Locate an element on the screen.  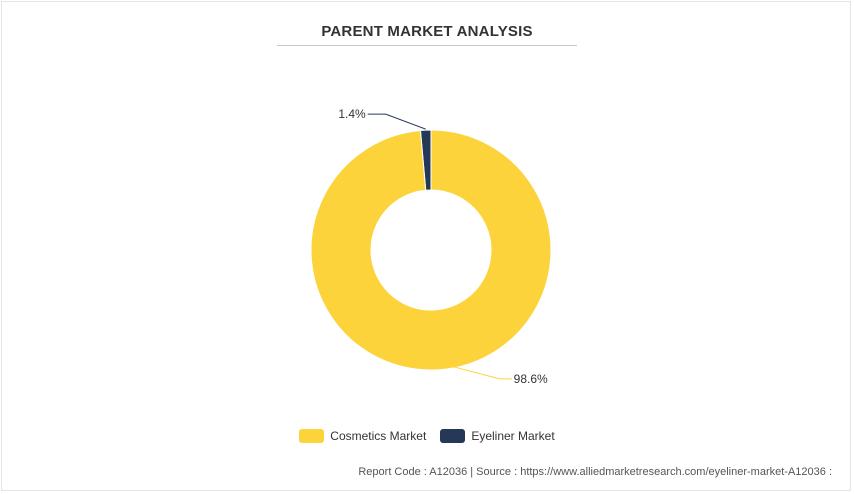
legend-swatch-cosmetics is located at coordinates (312, 436).